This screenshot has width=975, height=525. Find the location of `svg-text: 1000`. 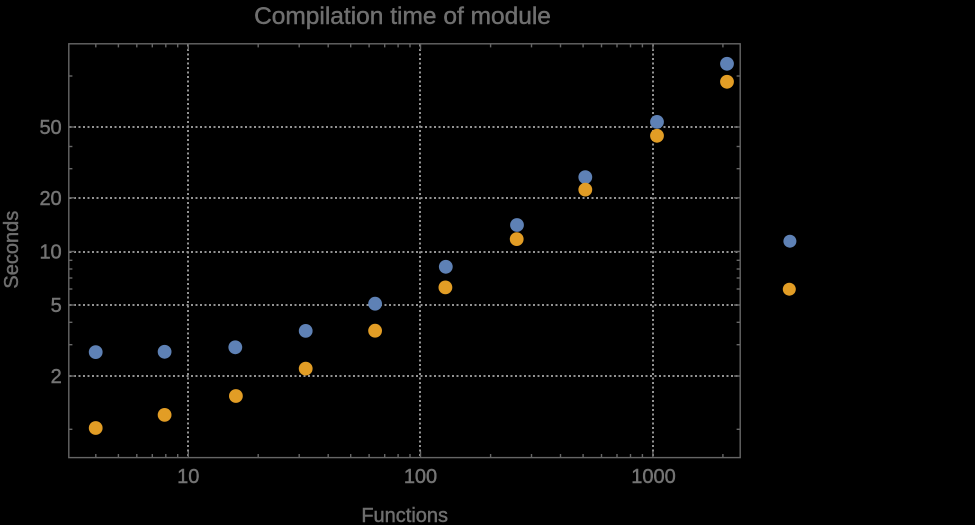

svg-text: 1000 is located at coordinates (653, 477).